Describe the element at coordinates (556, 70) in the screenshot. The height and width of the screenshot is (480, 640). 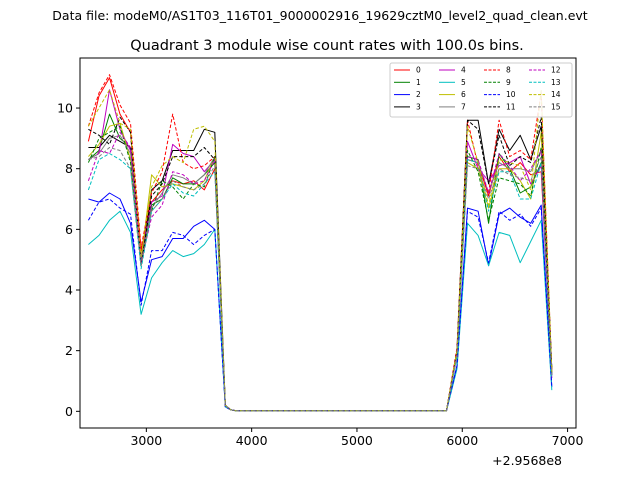
I see `legend-label-12: 12` at that location.